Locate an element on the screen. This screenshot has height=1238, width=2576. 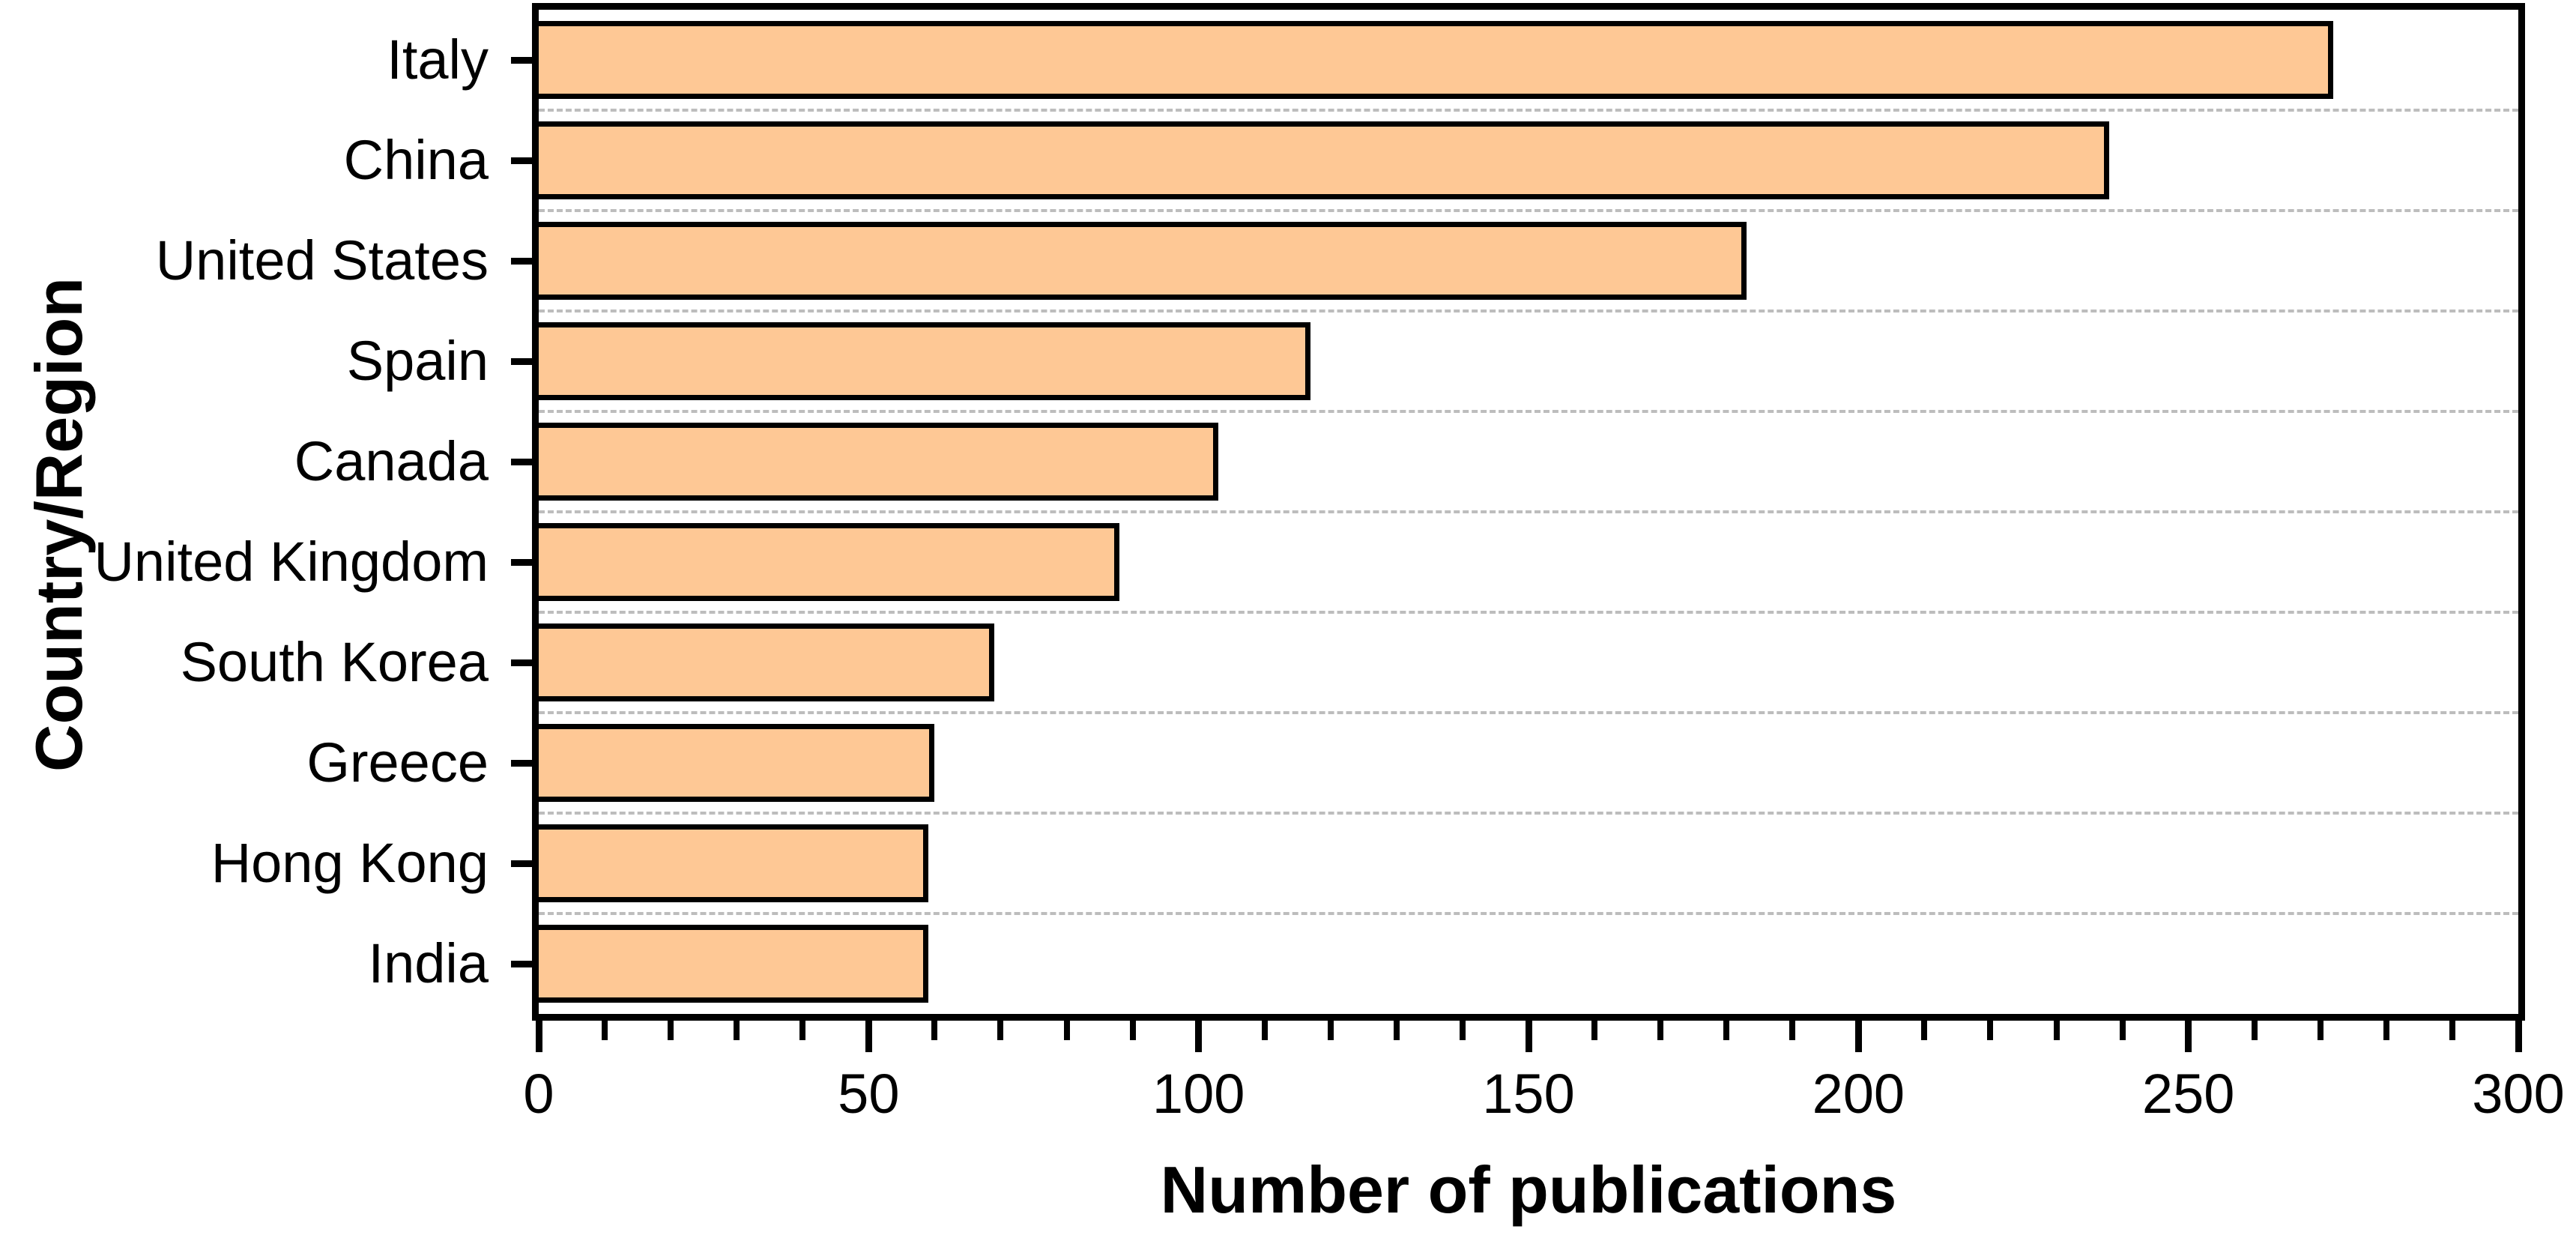
bar-hong-kong is located at coordinates (733, 863).